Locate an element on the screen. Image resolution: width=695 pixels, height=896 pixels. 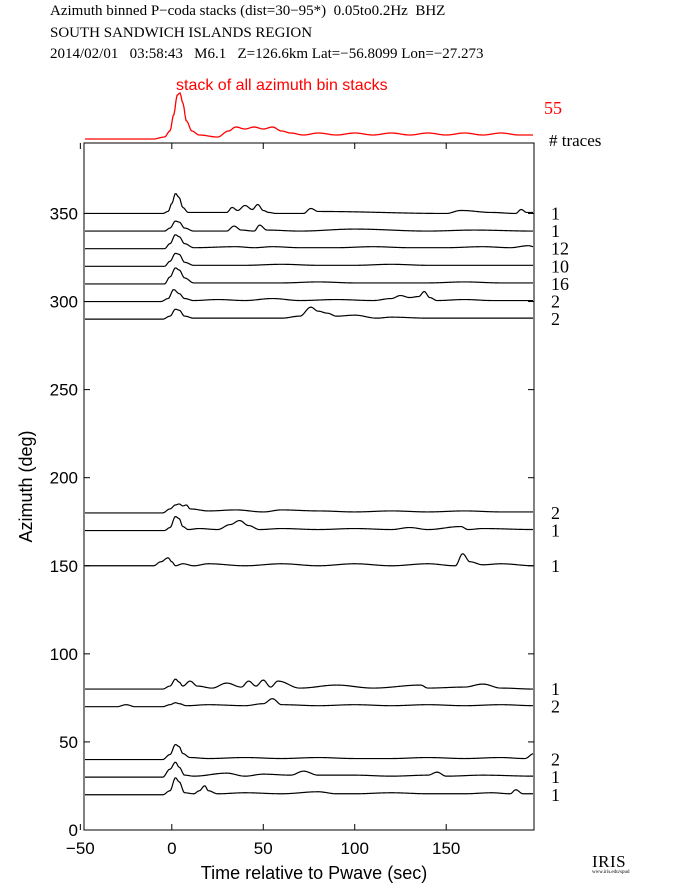
y-tick-label: 350 is located at coordinates (64, 213).